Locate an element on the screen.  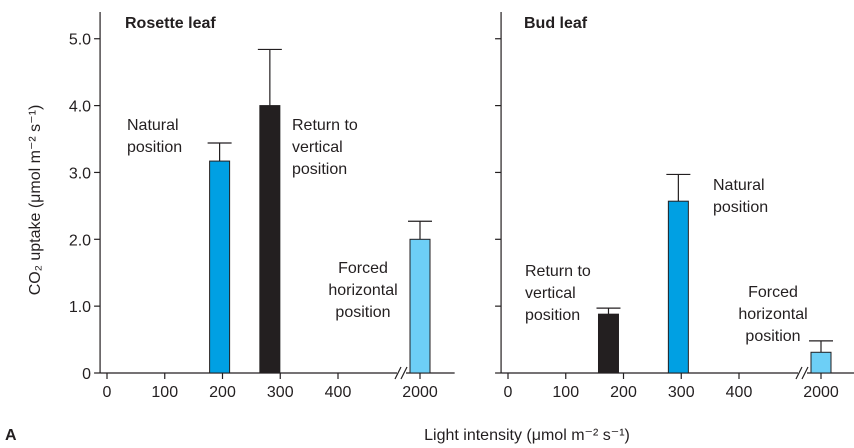
panel-label: A is located at coordinates (11, 435).